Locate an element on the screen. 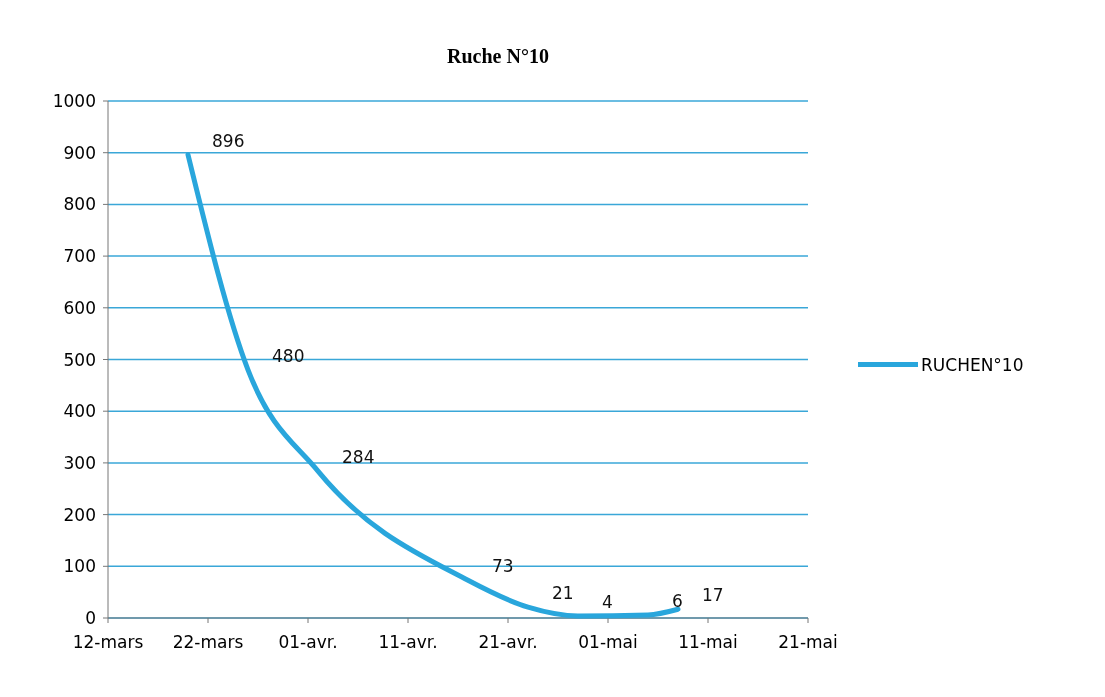  y-tick-label: 200 is located at coordinates (79, 514).